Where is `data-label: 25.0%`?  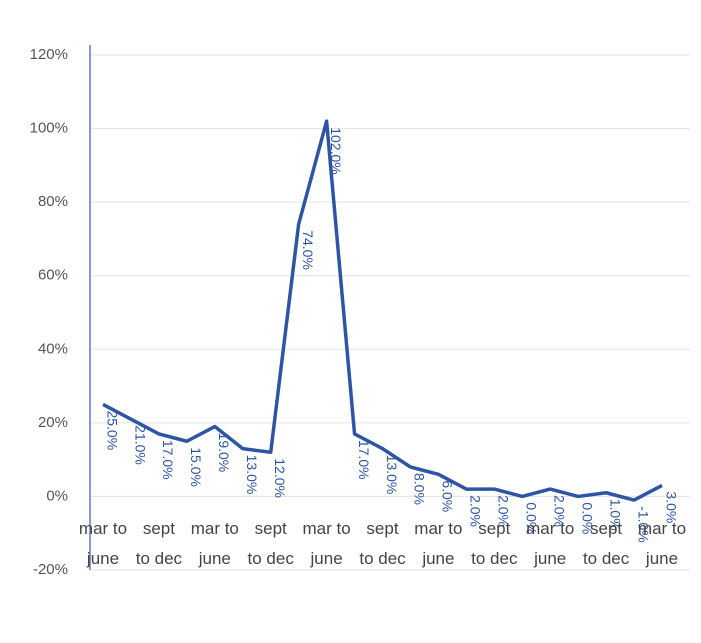
data-label: 25.0% is located at coordinates (112, 430).